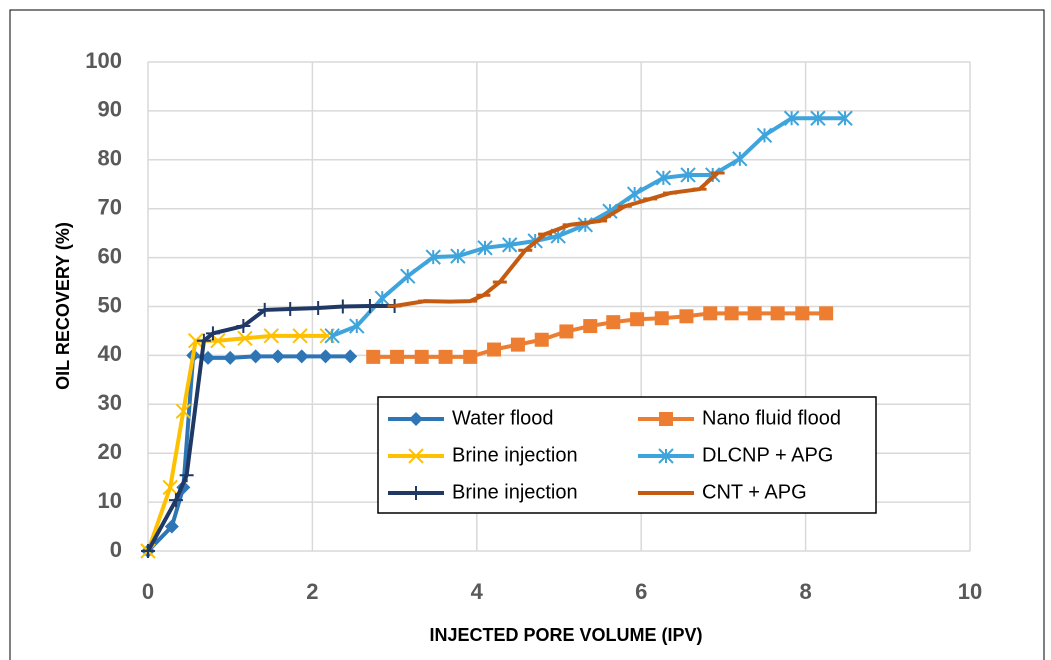 The image size is (1051, 660). What do you see at coordinates (754, 492) in the screenshot?
I see `legend-label: CNT + APG` at bounding box center [754, 492].